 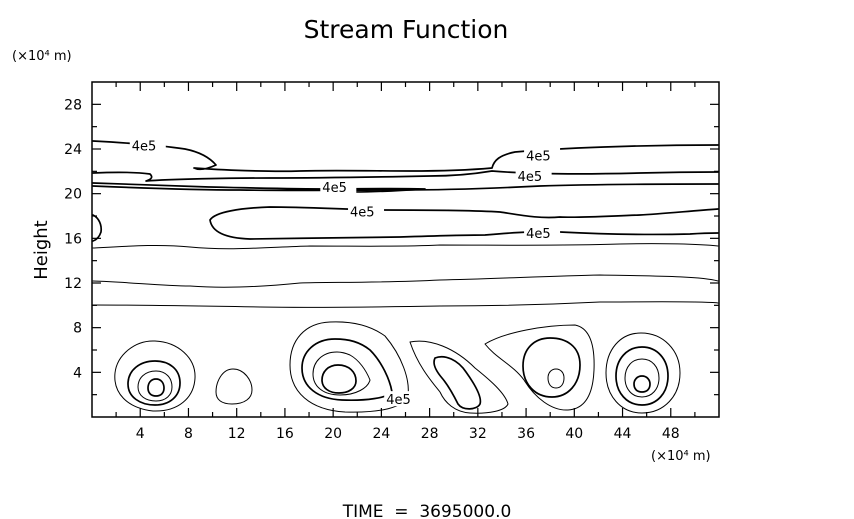 I want to click on x-tick-label: 40, so click(x=574, y=434).